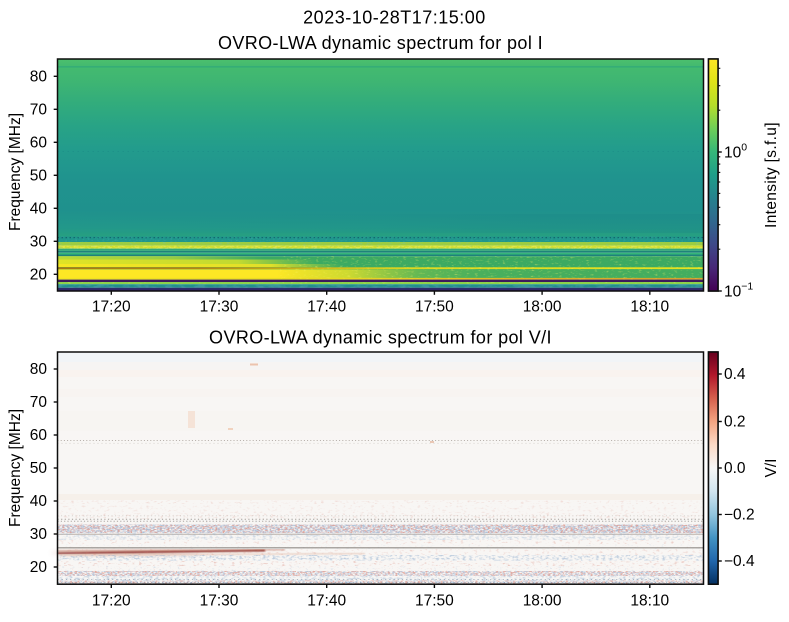  What do you see at coordinates (735, 422) in the screenshot?
I see `svg-text: 0.2` at bounding box center [735, 422].